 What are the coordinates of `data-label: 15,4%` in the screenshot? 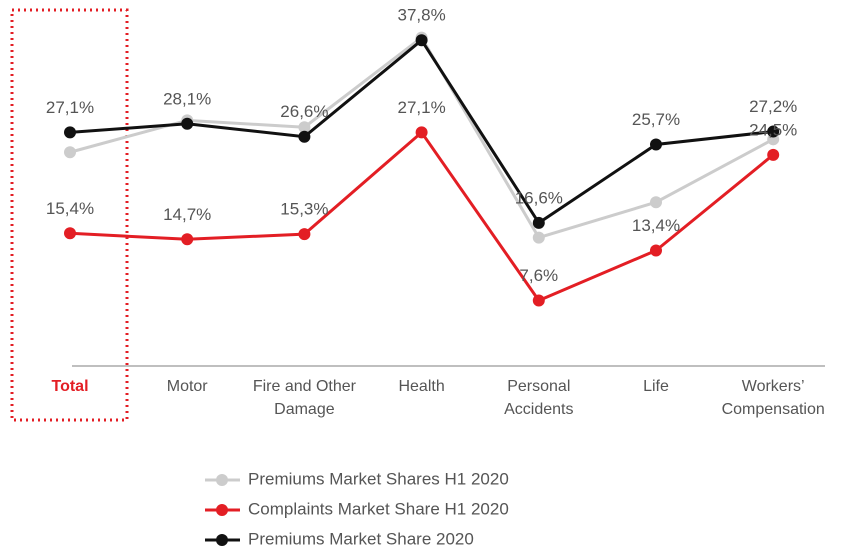 It's located at (70, 208).